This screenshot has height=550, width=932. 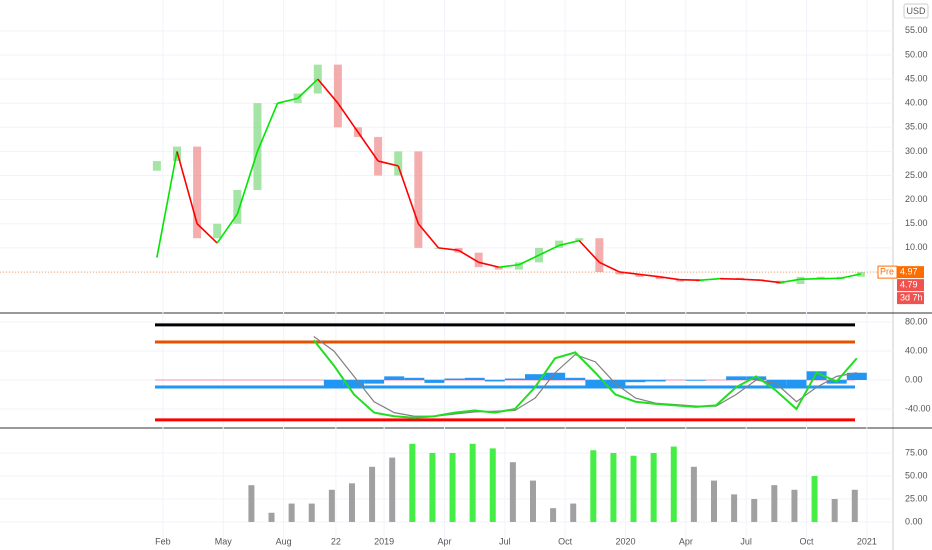 What do you see at coordinates (918, 408) in the screenshot?
I see `y-tick-label: -40.00` at bounding box center [918, 408].